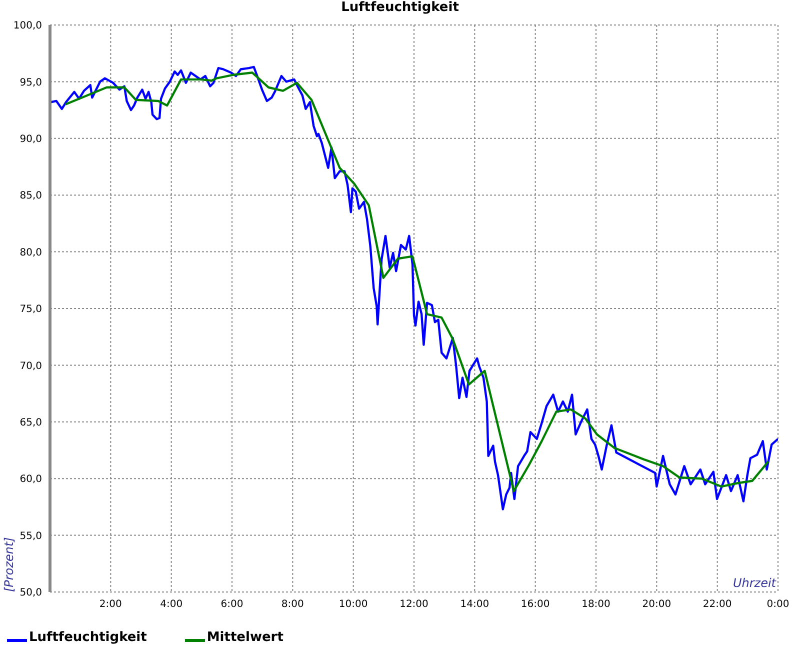 This screenshot has width=800, height=650. Describe the element at coordinates (31, 422) in the screenshot. I see `y-tick-label: 65,0` at that location.